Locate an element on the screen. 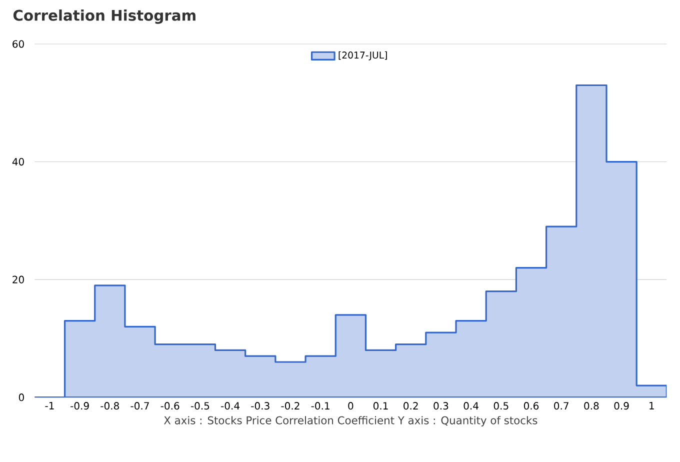 This screenshot has width=680, height=462. x-tick-label: 0.9 is located at coordinates (621, 406).